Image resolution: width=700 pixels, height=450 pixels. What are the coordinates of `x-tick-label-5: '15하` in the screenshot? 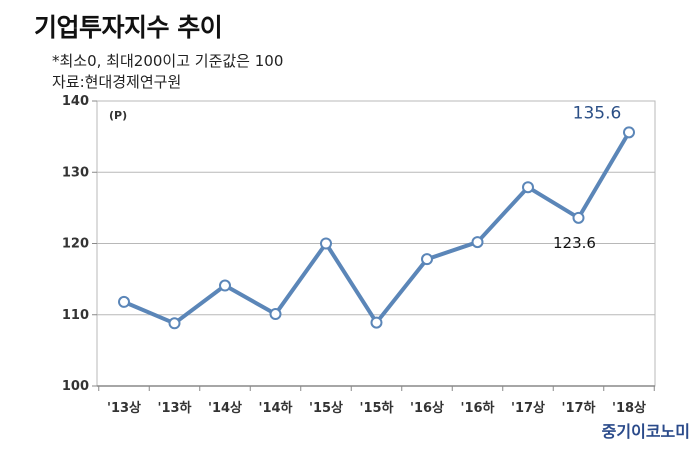 It's located at (376, 408).